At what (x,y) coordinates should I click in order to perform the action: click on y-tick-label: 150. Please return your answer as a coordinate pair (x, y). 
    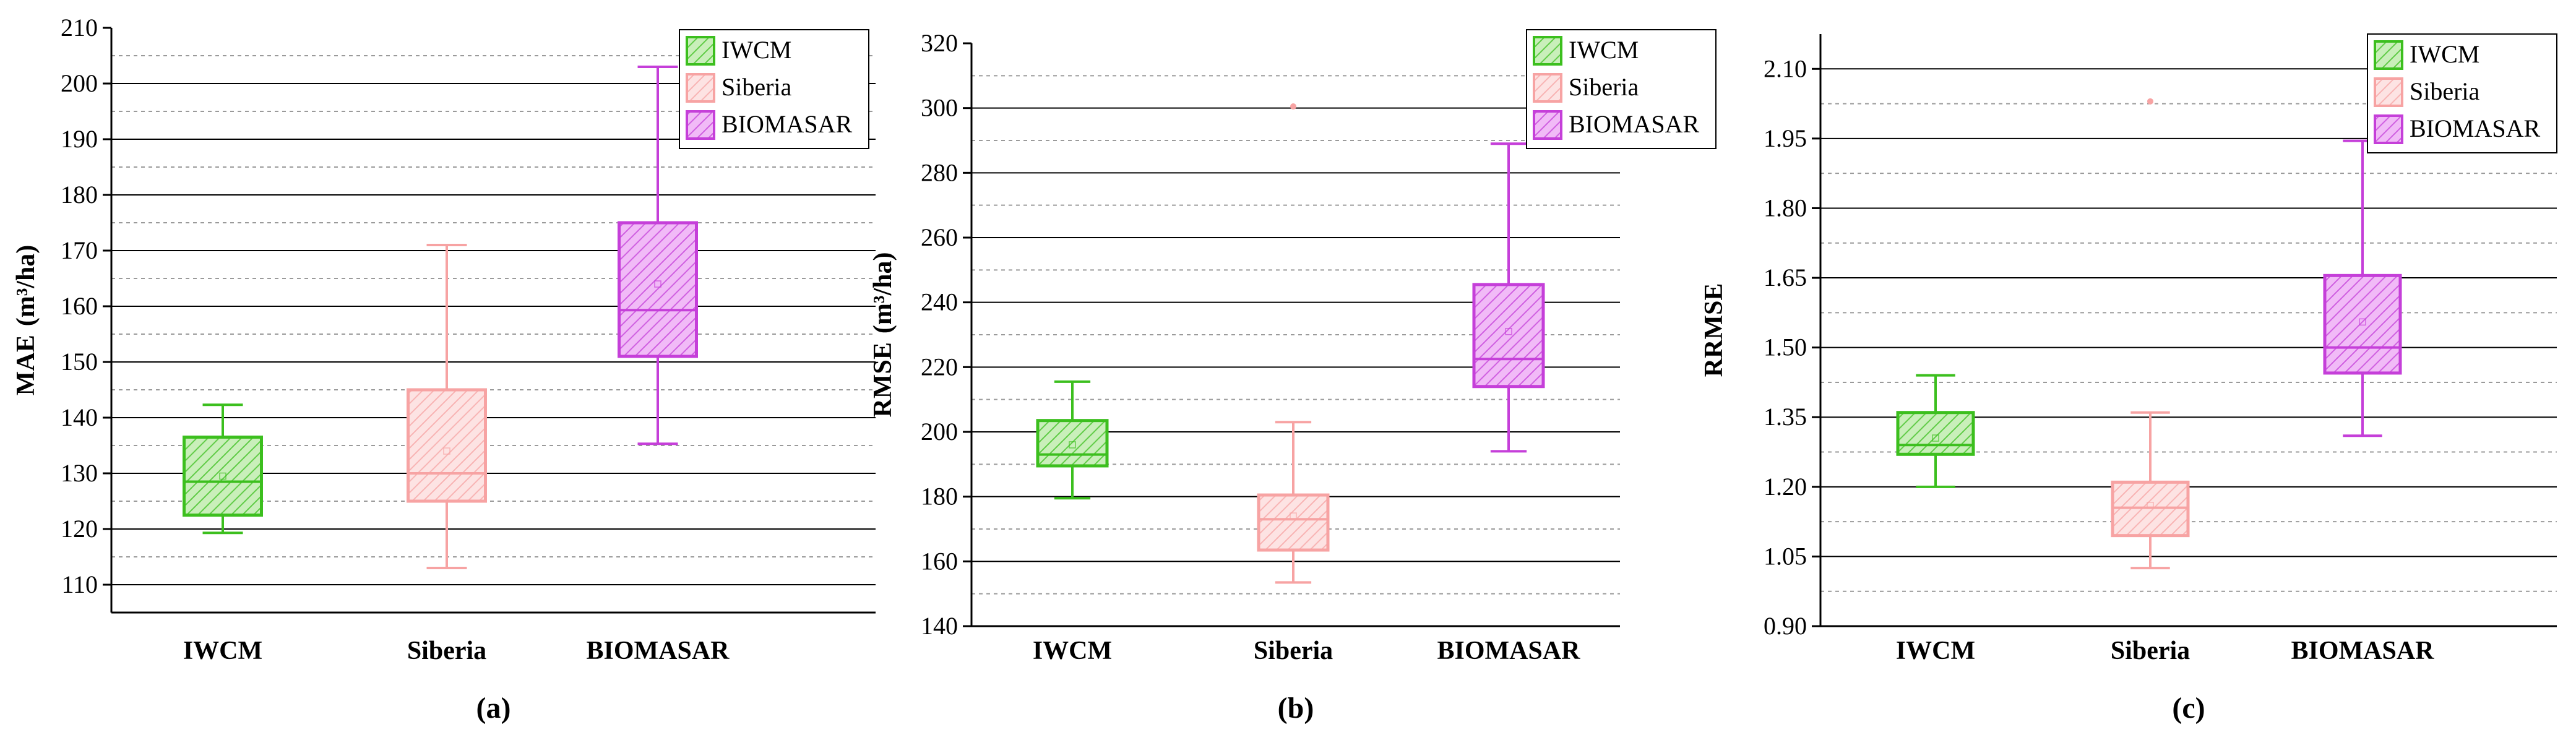
    Looking at the image, I should click on (79, 362).